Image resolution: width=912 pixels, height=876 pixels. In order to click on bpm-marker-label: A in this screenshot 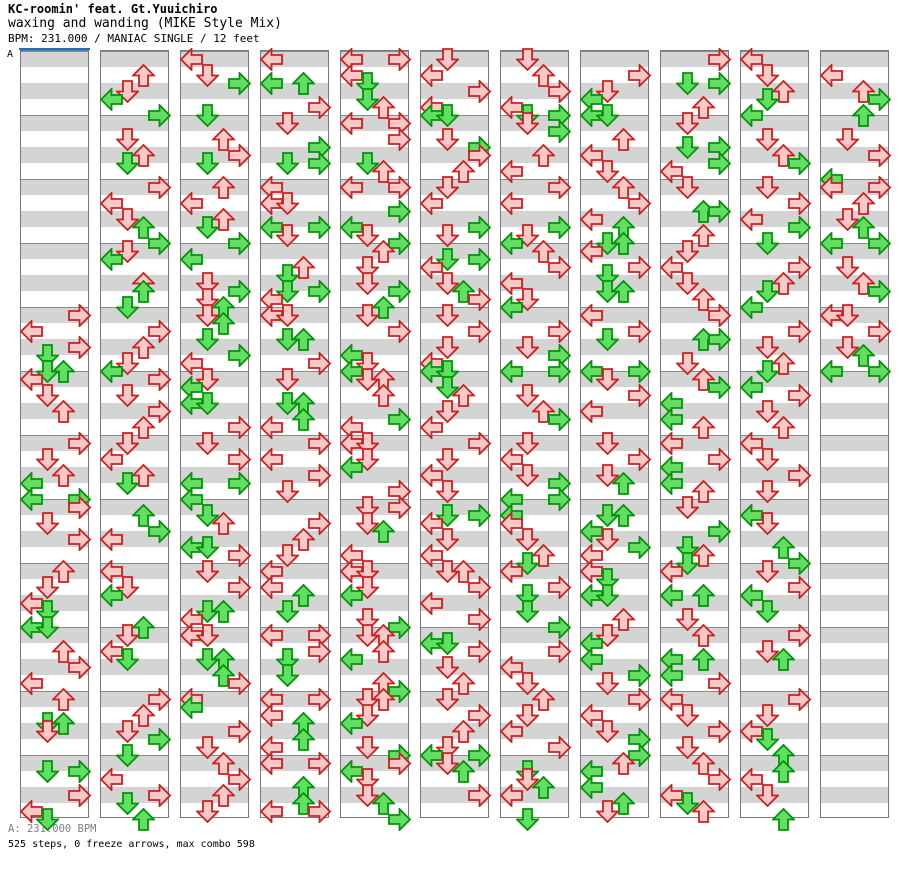, I will do `click(10, 54)`.